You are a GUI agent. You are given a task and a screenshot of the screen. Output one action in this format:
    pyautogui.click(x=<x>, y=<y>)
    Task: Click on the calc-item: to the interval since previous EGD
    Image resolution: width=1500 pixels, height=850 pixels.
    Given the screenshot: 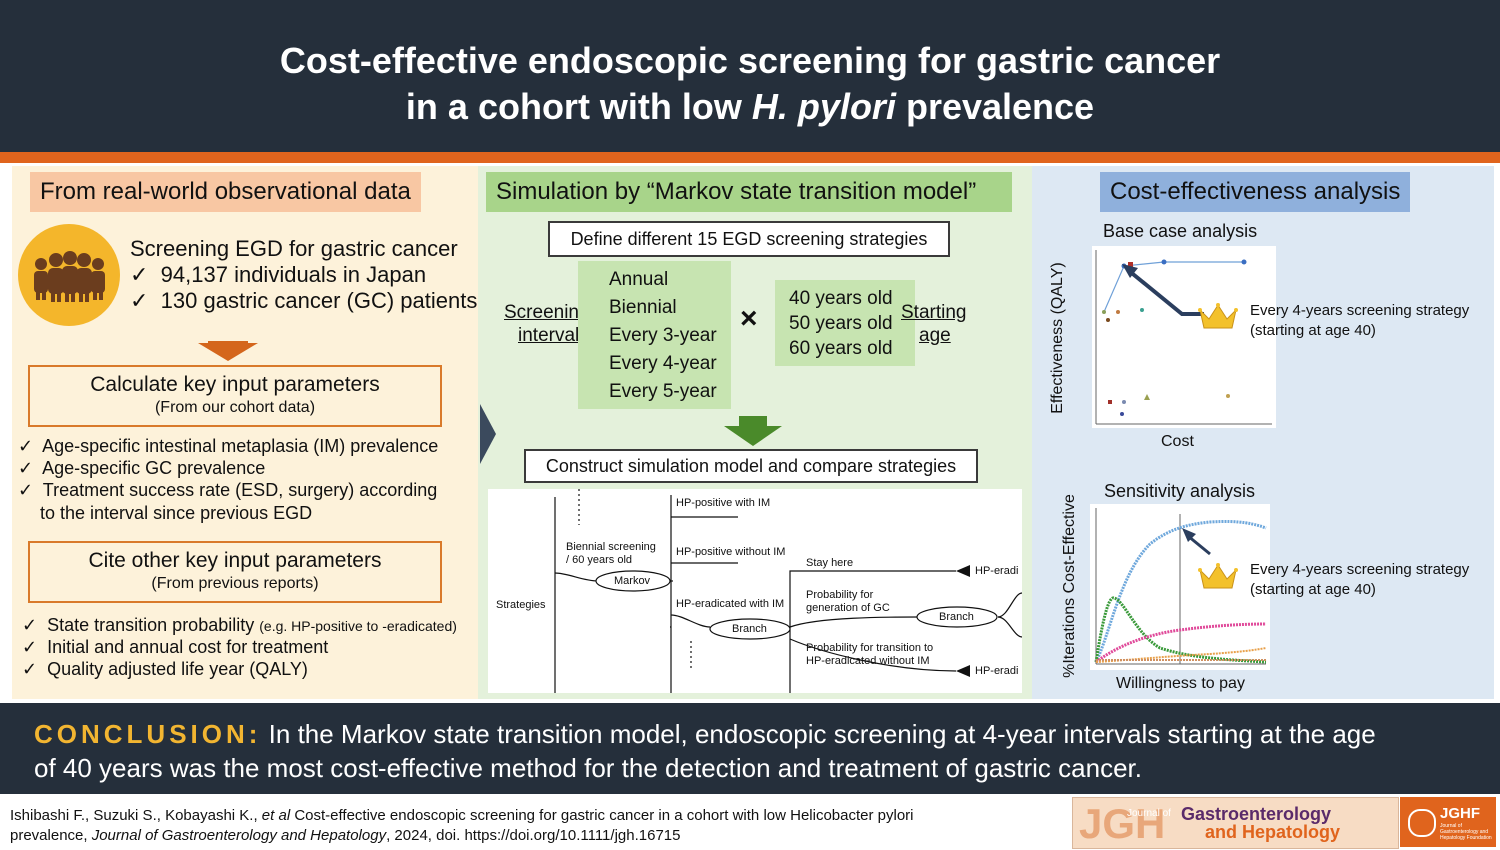 What is the action you would take?
    pyautogui.click(x=176, y=513)
    